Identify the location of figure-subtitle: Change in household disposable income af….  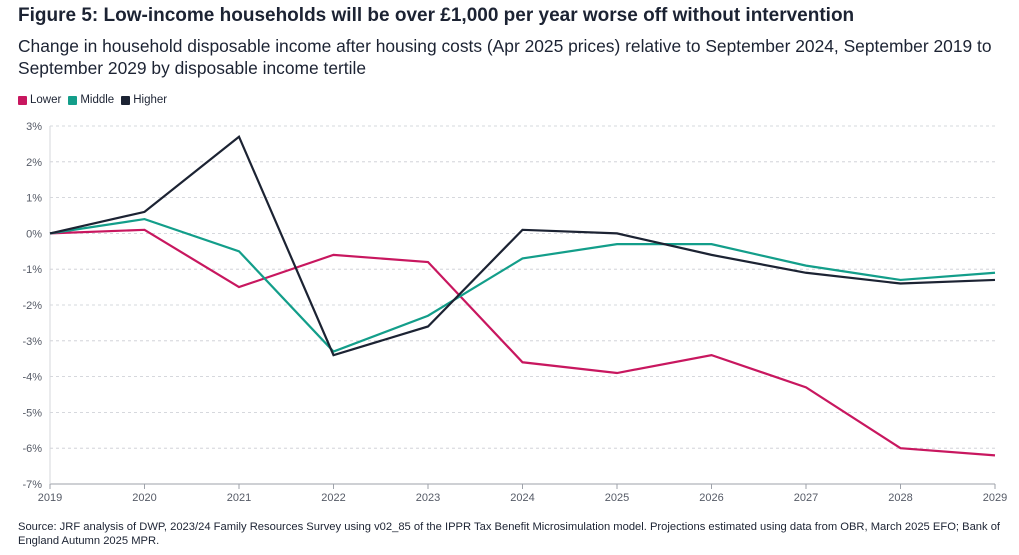
(505, 57).